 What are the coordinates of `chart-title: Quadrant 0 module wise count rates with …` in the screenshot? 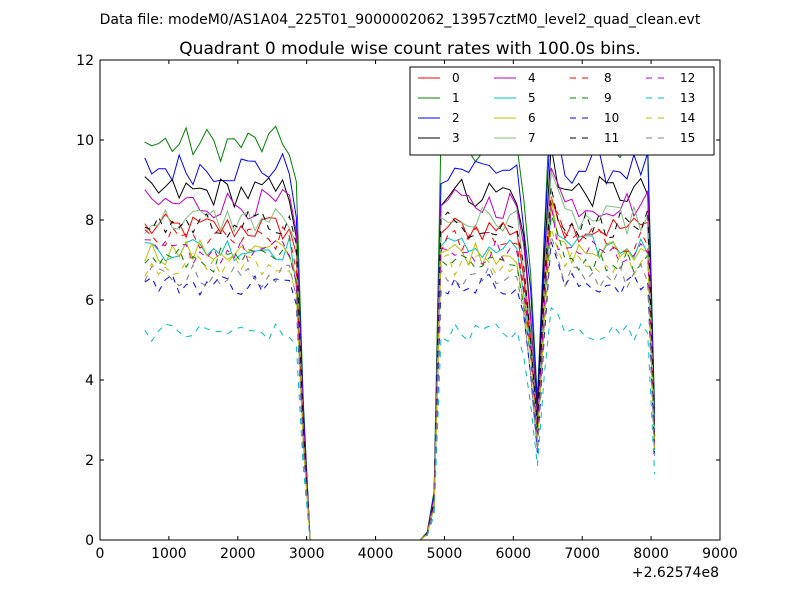 It's located at (409, 49).